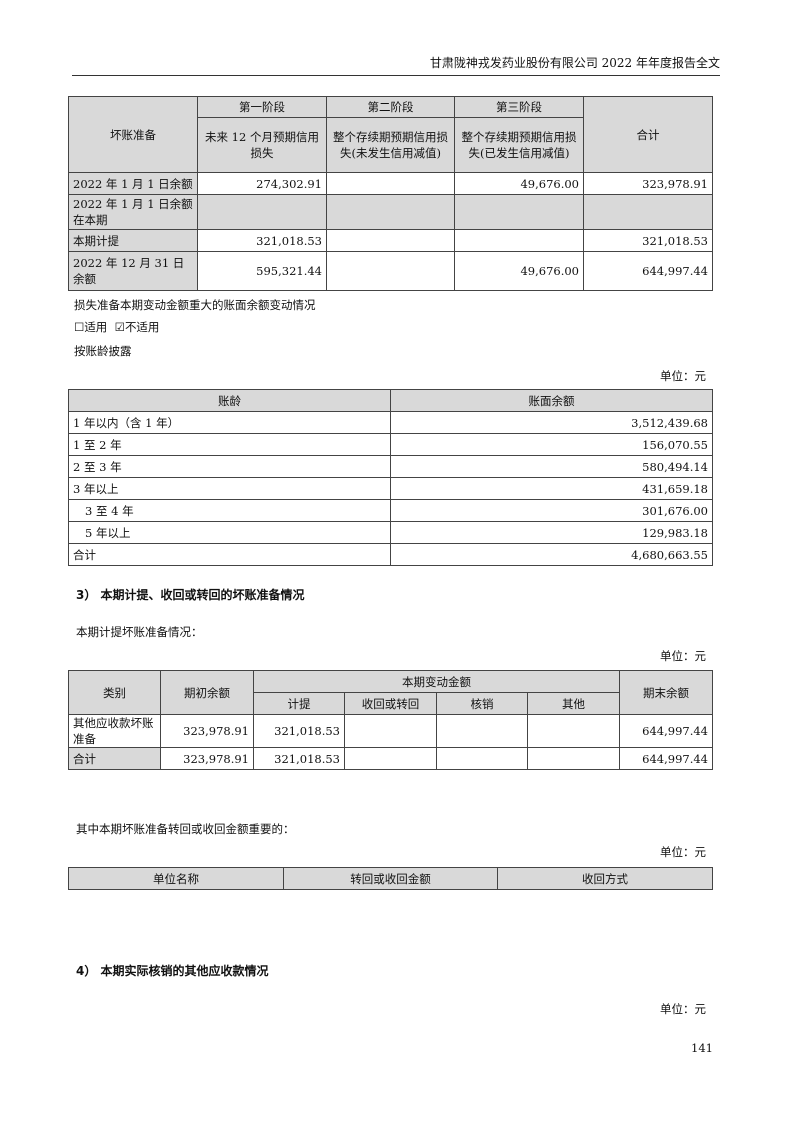  What do you see at coordinates (519, 107) in the screenshot?
I see `stage-header: 第三阶段` at bounding box center [519, 107].